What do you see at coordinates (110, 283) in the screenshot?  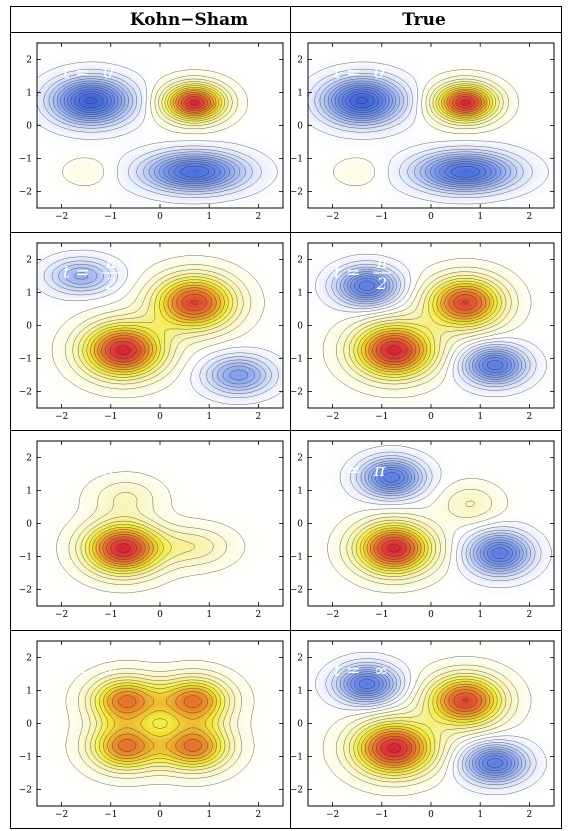 I see `time-label-denominator: 2` at bounding box center [110, 283].